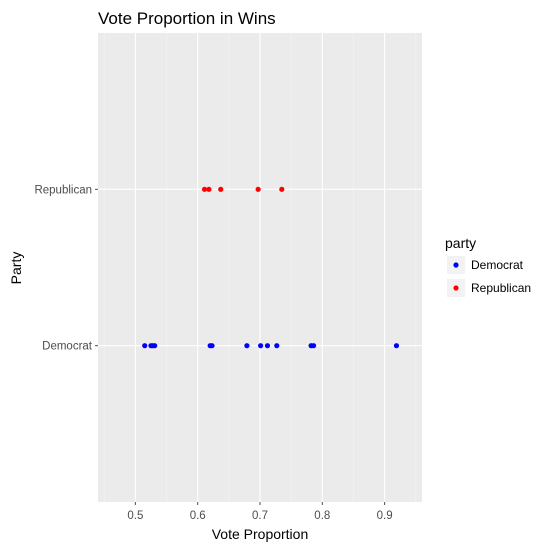 The height and width of the screenshot is (549, 550). Describe the element at coordinates (198, 516) in the screenshot. I see `x-tick-label: 0.6` at that location.